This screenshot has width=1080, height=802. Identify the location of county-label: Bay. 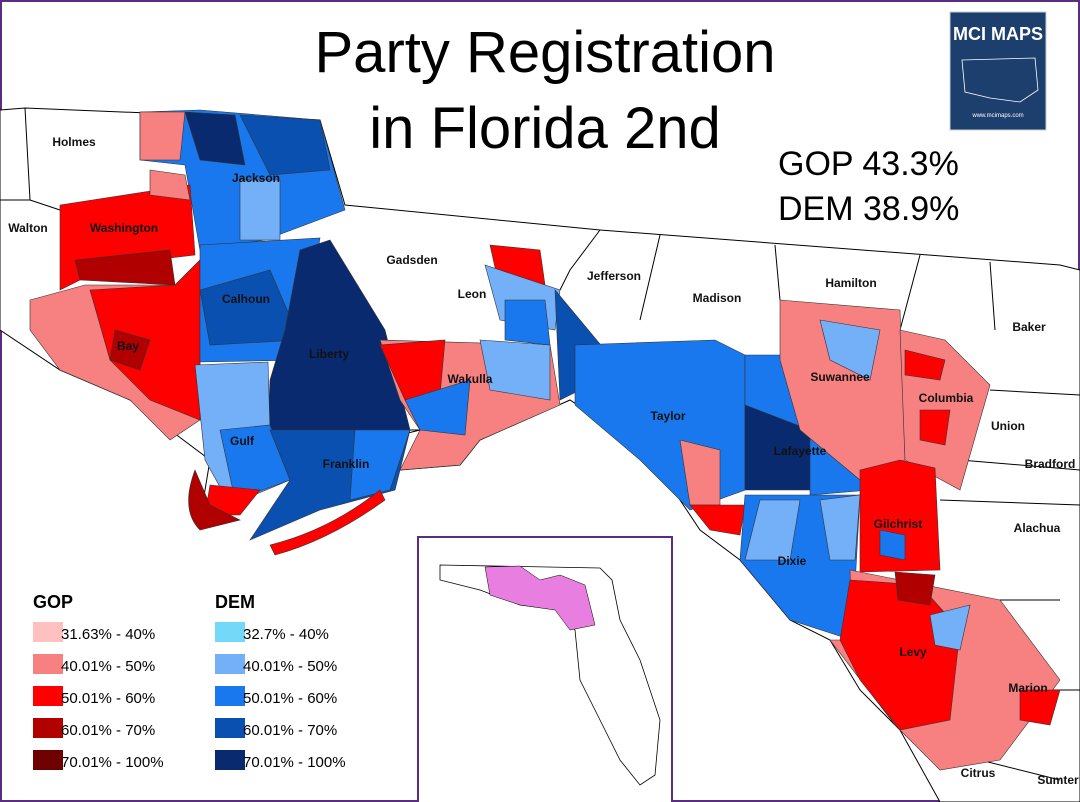
(128, 346).